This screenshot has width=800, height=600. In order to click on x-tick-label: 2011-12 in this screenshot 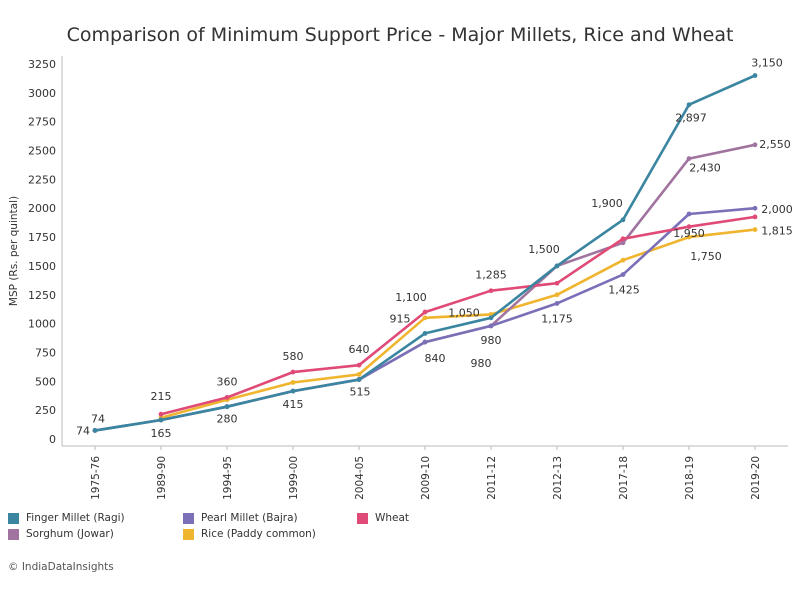, I will do `click(492, 478)`.